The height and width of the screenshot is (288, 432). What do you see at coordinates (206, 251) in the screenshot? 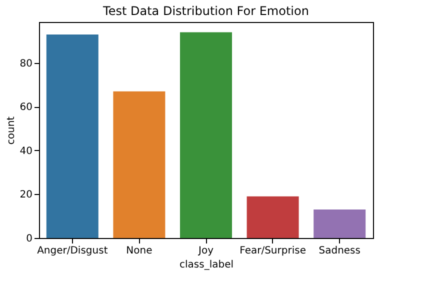
I see `x-tick-label: Joy` at bounding box center [206, 251].